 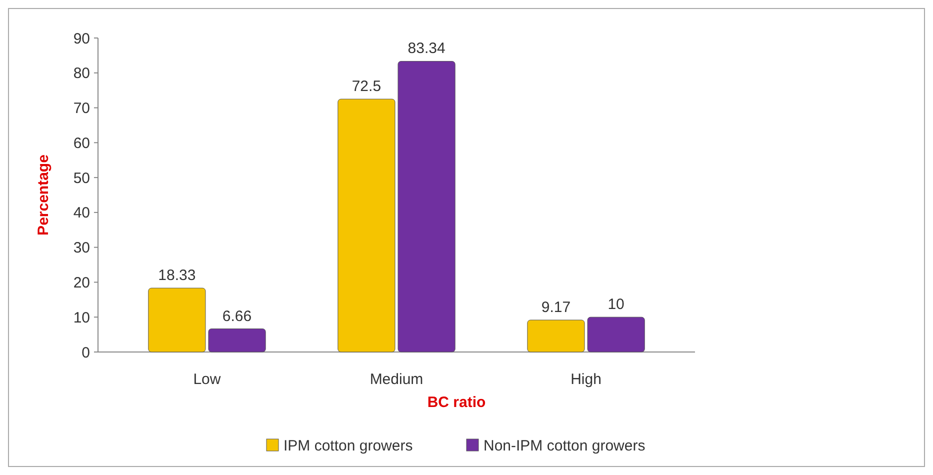 What do you see at coordinates (81, 178) in the screenshot?
I see `y-tick-label: 50` at bounding box center [81, 178].